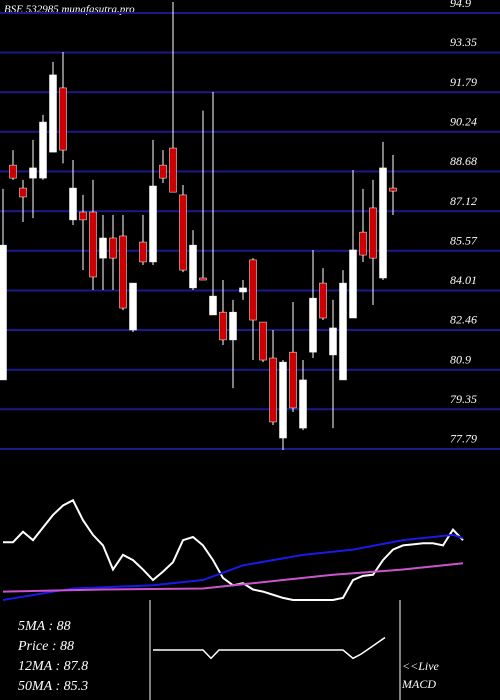 This screenshot has width=500, height=700. Describe the element at coordinates (460, 359) in the screenshot. I see `y-tick-label: 80.9` at that location.